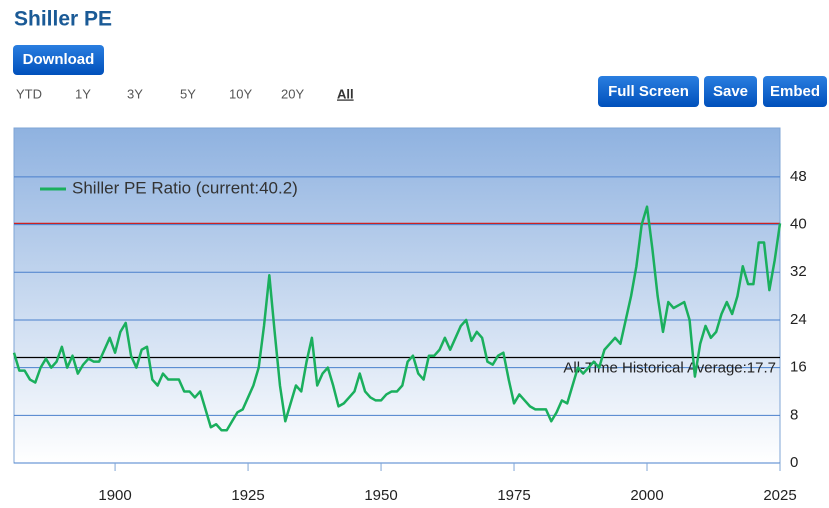  Describe the element at coordinates (29, 93) in the screenshot. I see `range-tab: YTD` at that location.